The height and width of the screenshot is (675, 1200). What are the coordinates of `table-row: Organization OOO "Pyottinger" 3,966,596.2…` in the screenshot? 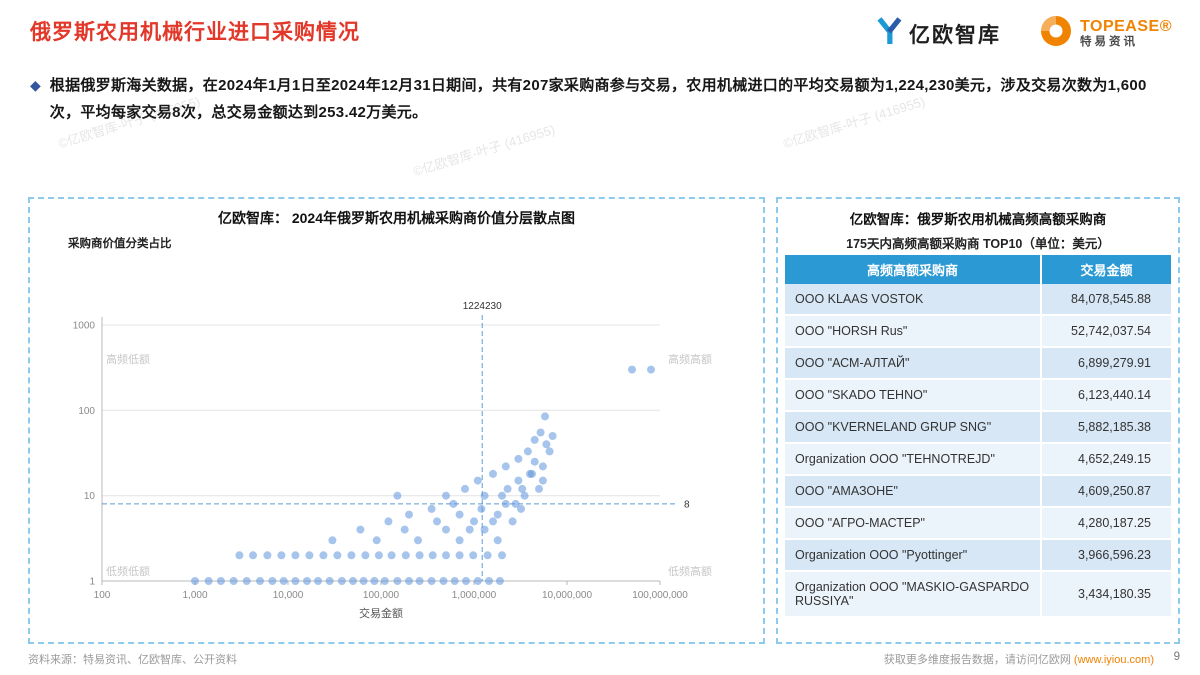 It's located at (978, 555).